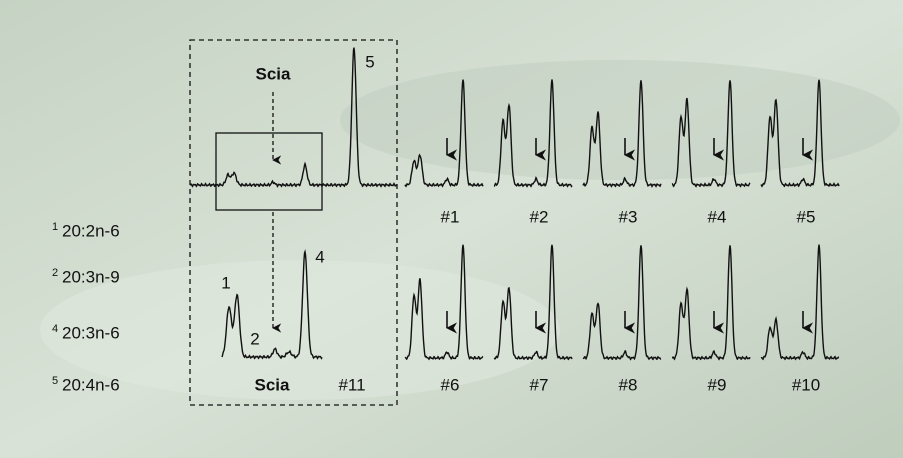 Image resolution: width=903 pixels, height=458 pixels. I want to click on sample-label: #1, so click(450, 216).